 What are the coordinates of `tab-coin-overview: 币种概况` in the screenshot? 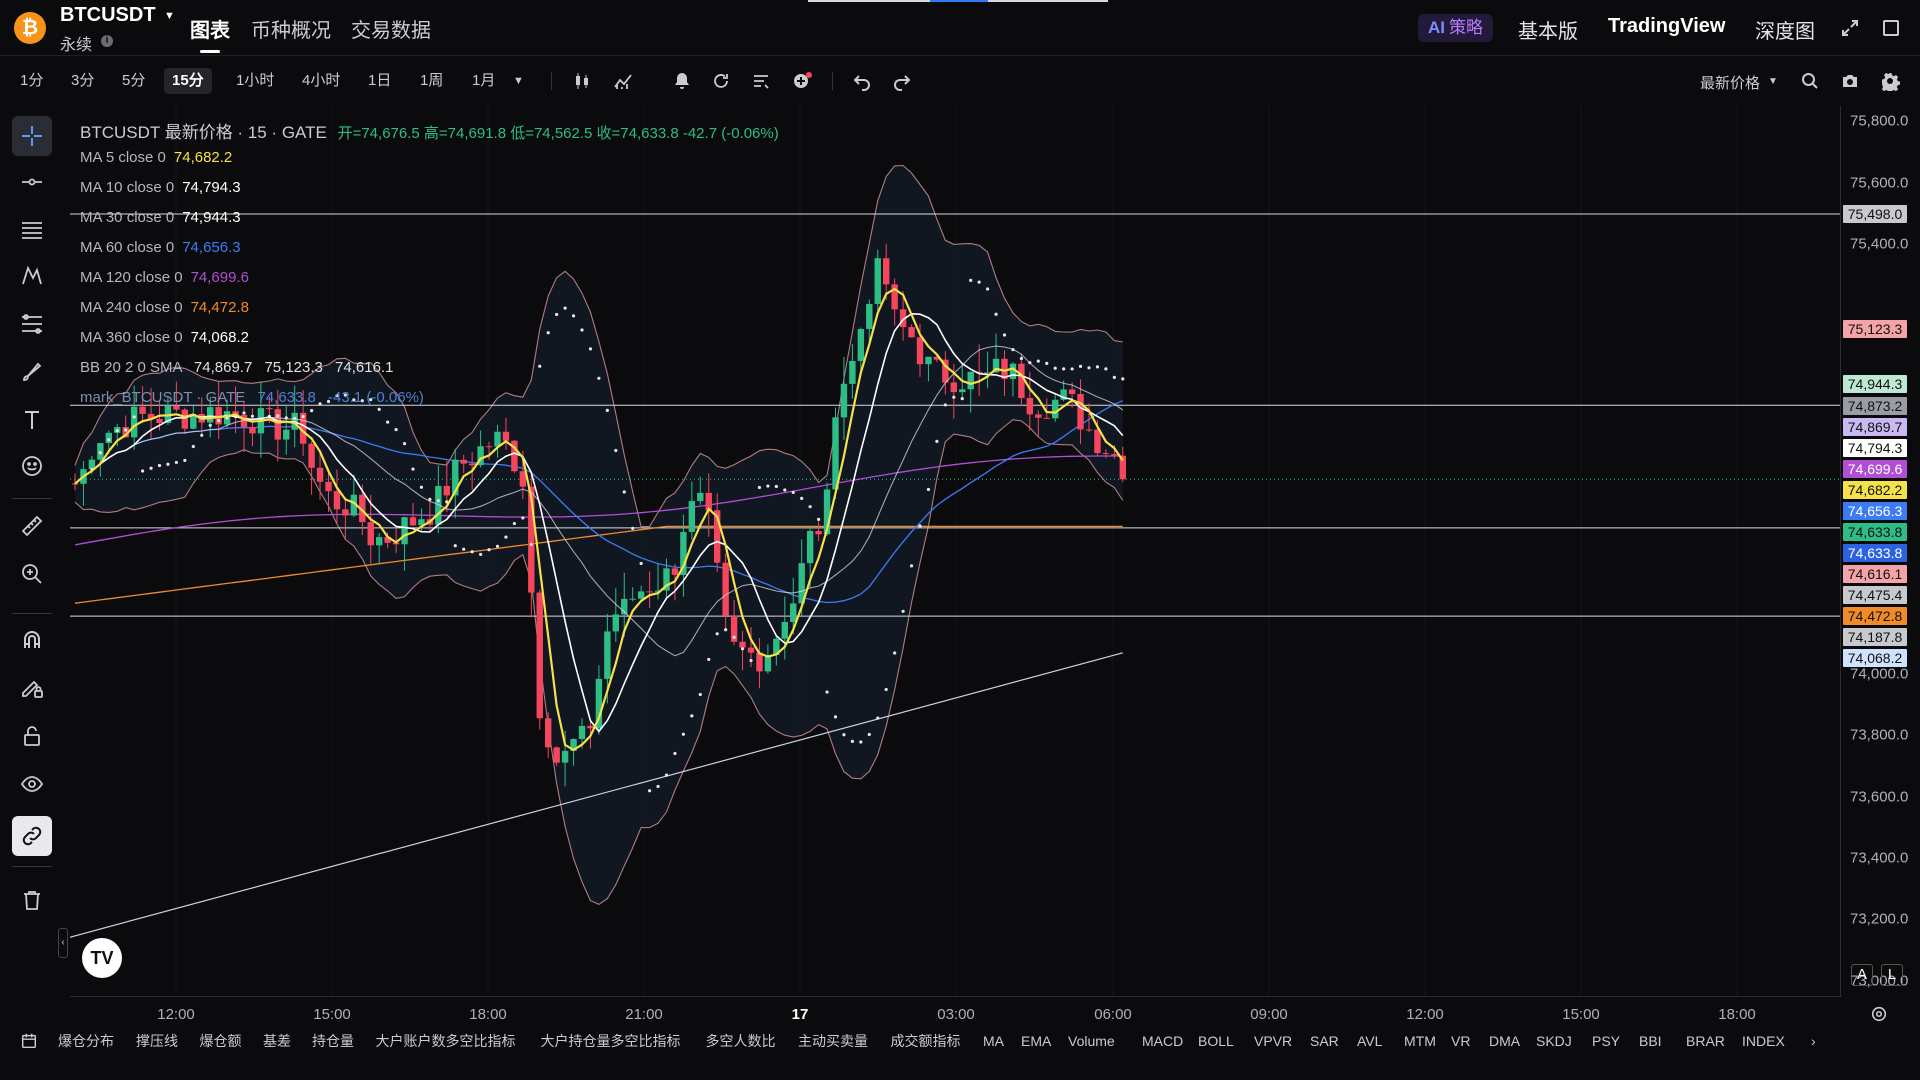 It's located at (291, 31).